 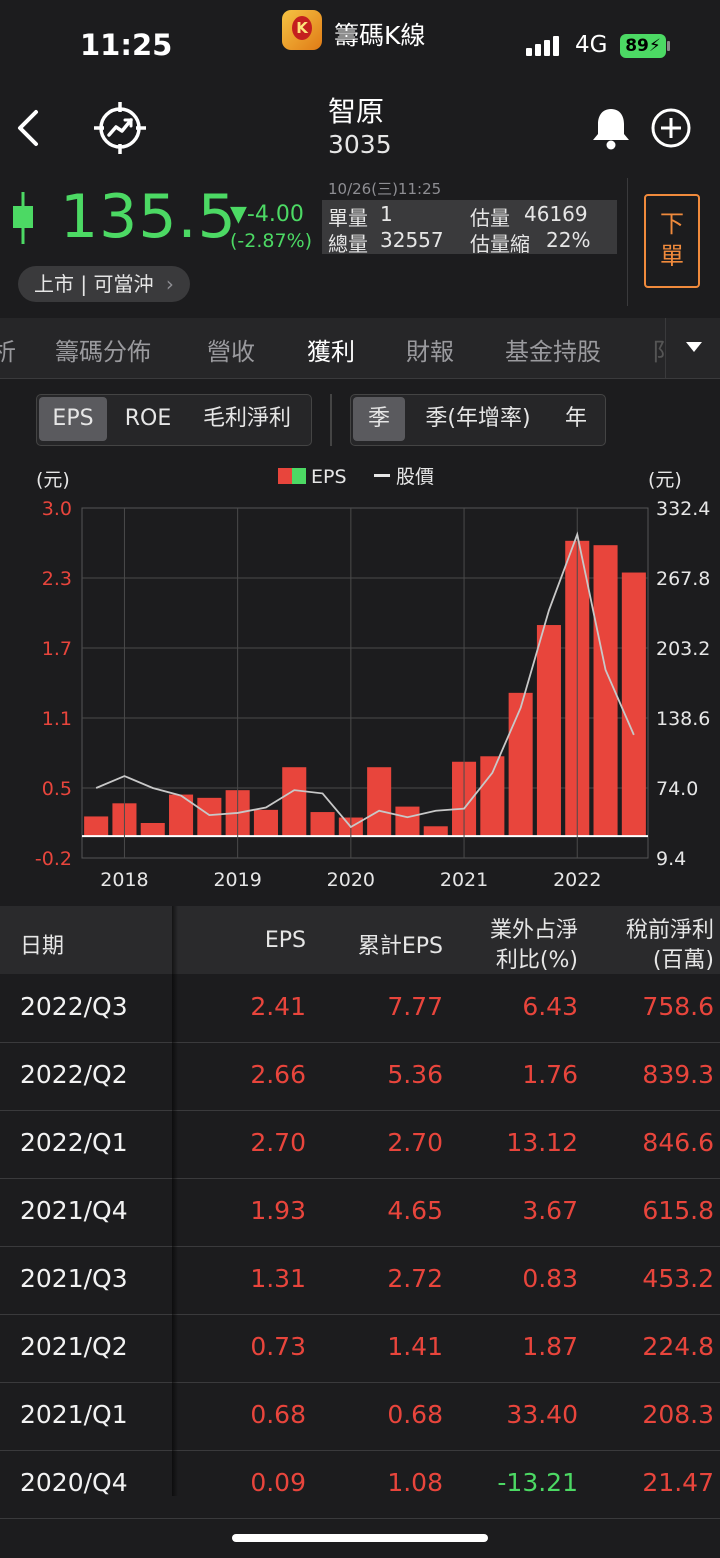 What do you see at coordinates (348, 218) in the screenshot?
I see `unit-volume-label: 單量` at bounding box center [348, 218].